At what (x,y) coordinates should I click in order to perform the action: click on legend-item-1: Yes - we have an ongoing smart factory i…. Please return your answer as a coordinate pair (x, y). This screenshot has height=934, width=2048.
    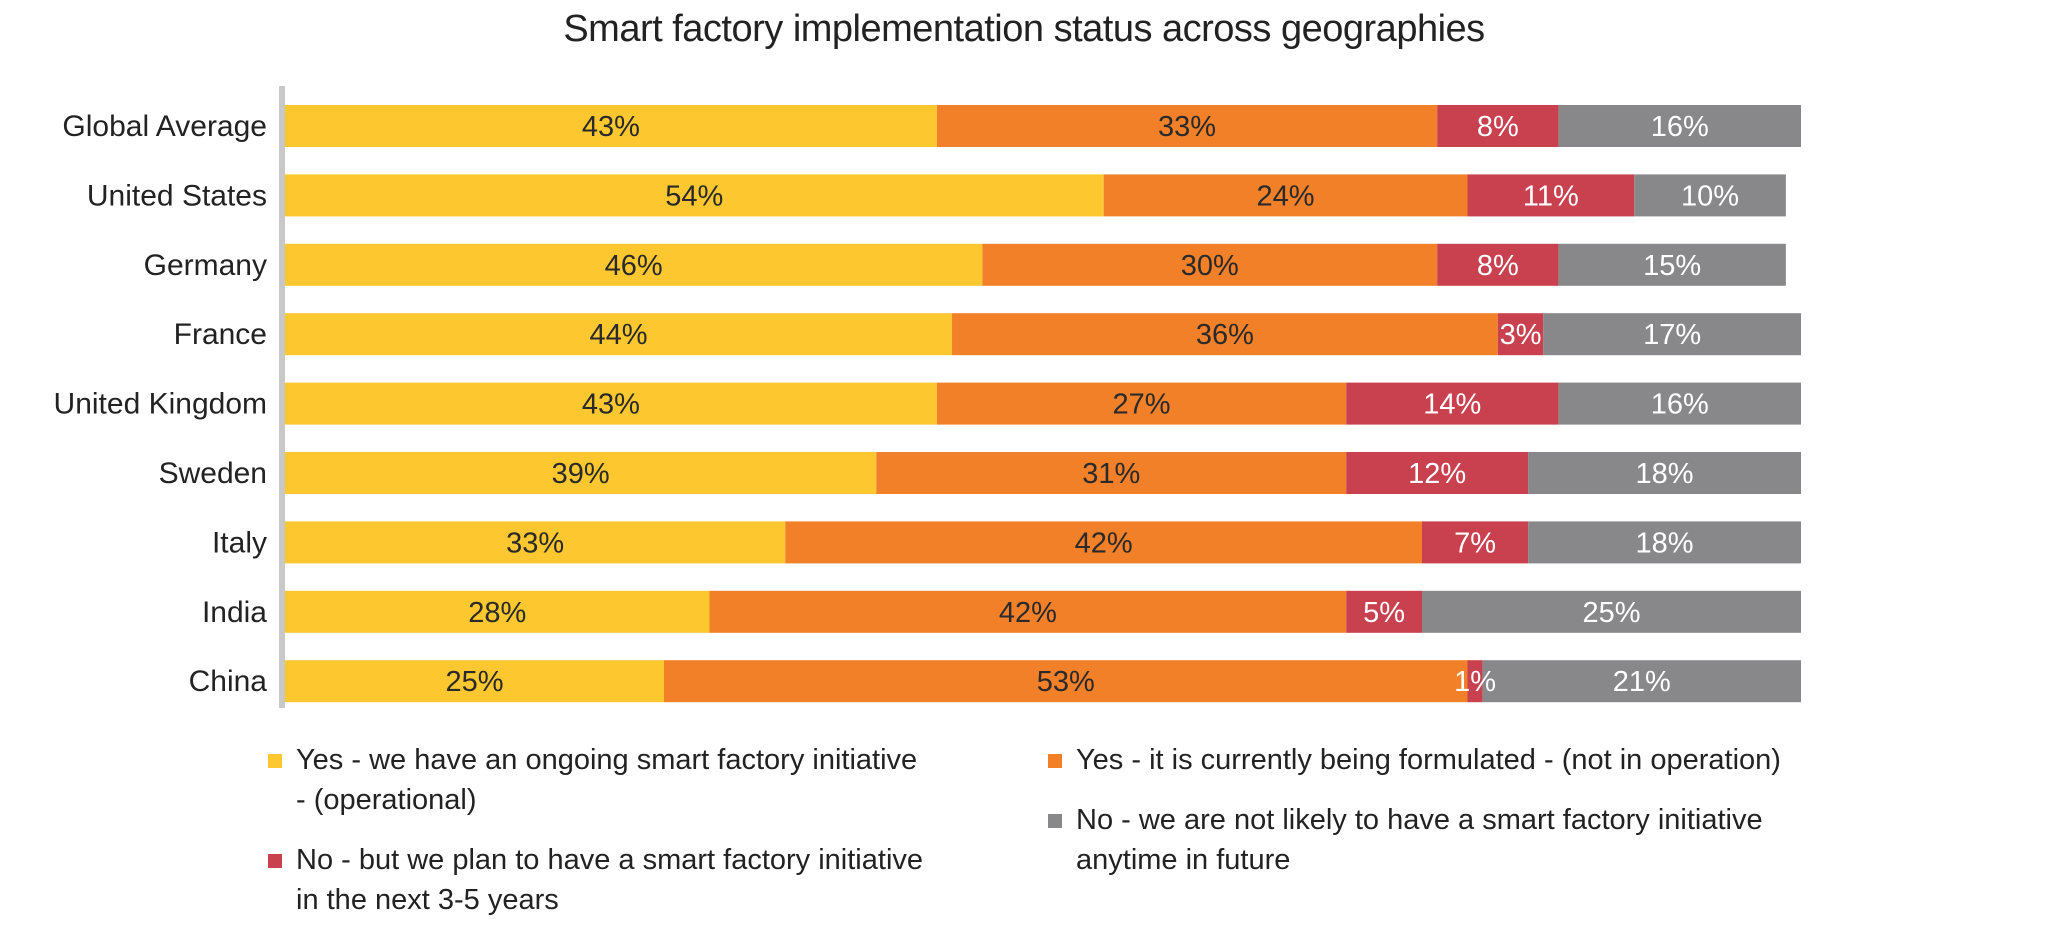
    Looking at the image, I should click on (592, 780).